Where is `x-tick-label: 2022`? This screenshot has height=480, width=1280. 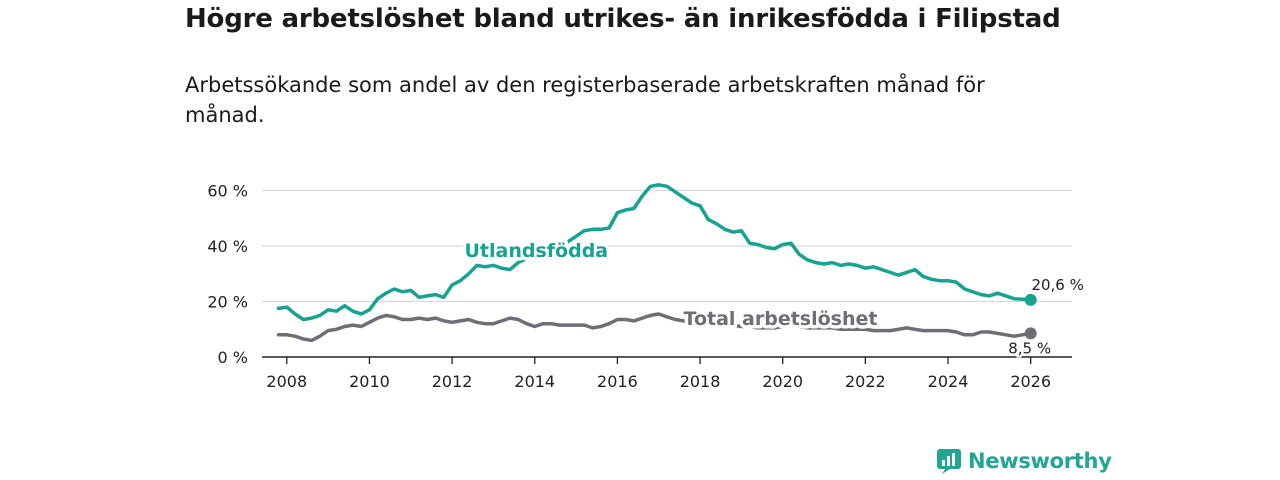 x-tick-label: 2022 is located at coordinates (865, 381).